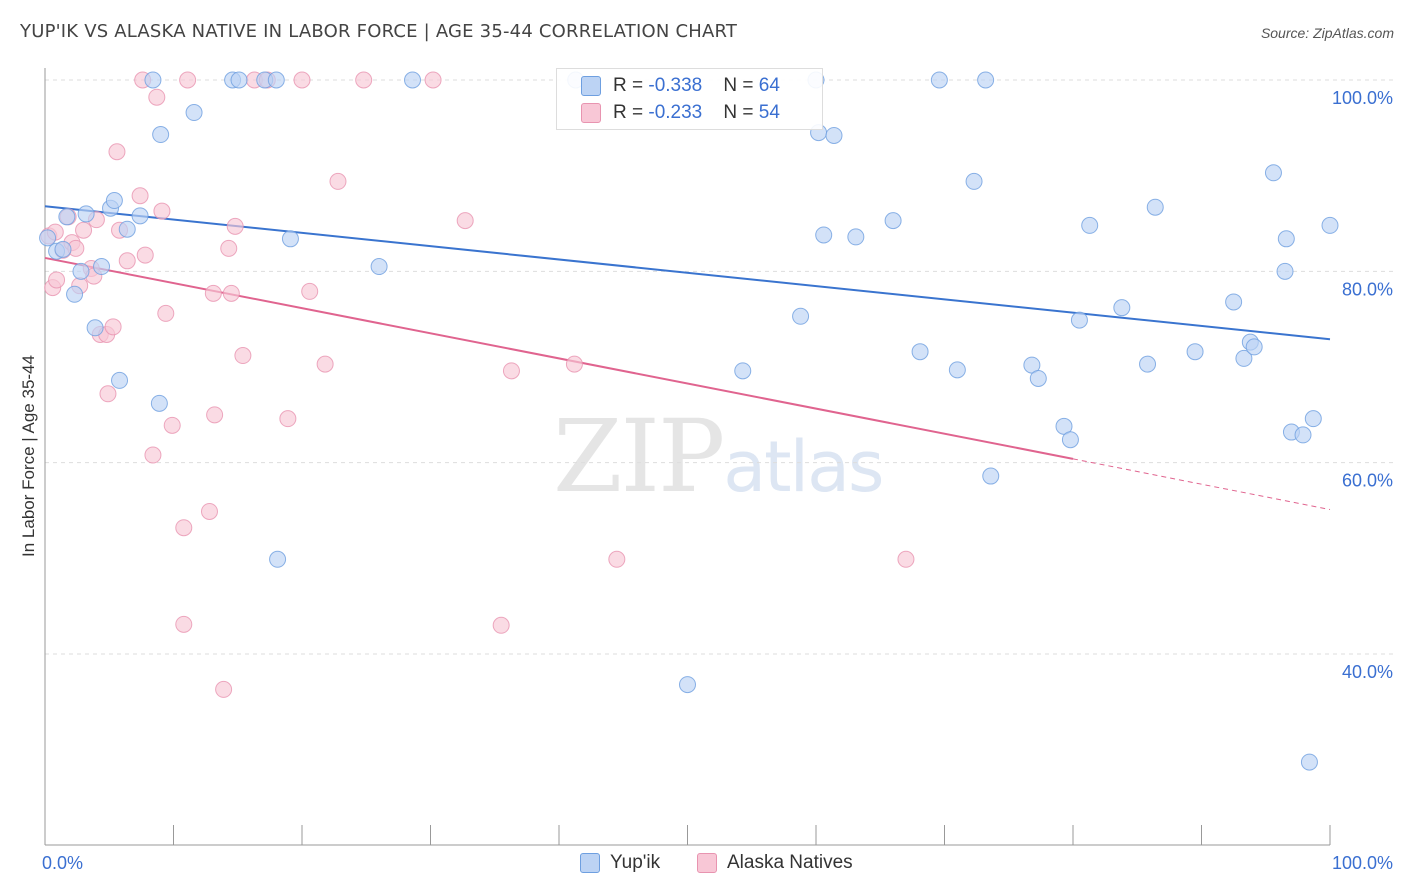 This screenshot has width=1406, height=892. What do you see at coordinates (769, 85) in the screenshot?
I see `yupik-n-value: 64` at bounding box center [769, 85].